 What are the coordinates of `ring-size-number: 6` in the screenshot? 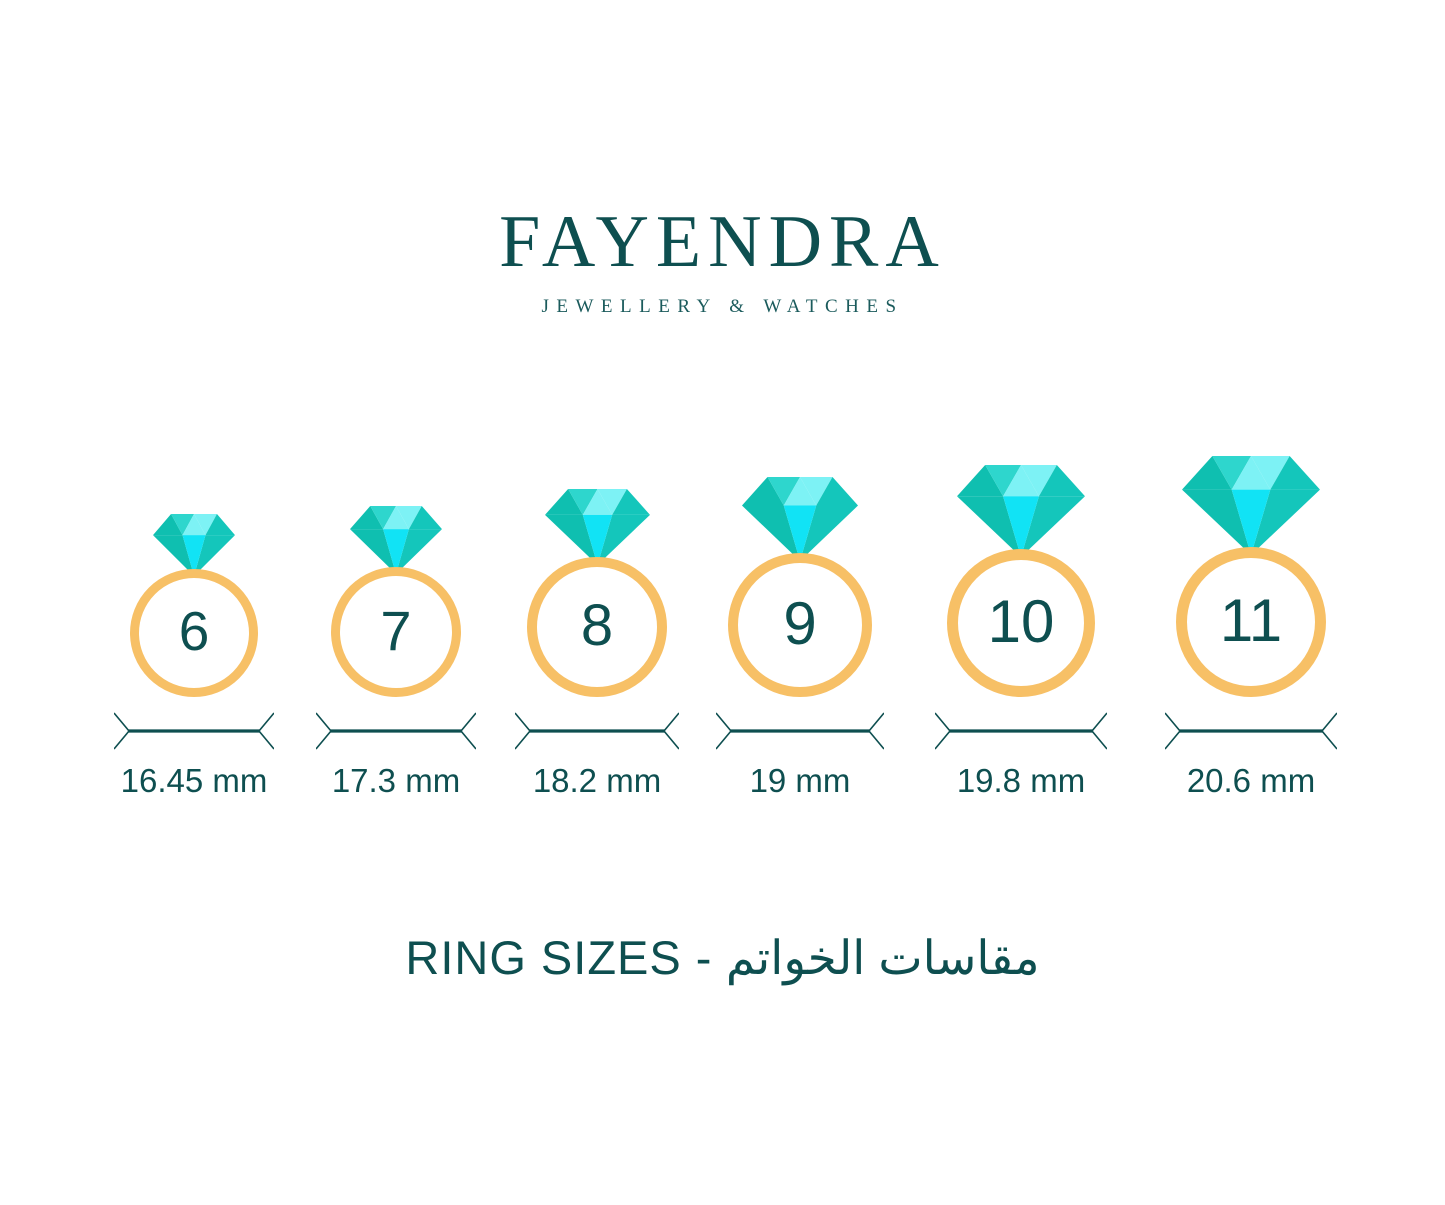 It's located at (194, 631).